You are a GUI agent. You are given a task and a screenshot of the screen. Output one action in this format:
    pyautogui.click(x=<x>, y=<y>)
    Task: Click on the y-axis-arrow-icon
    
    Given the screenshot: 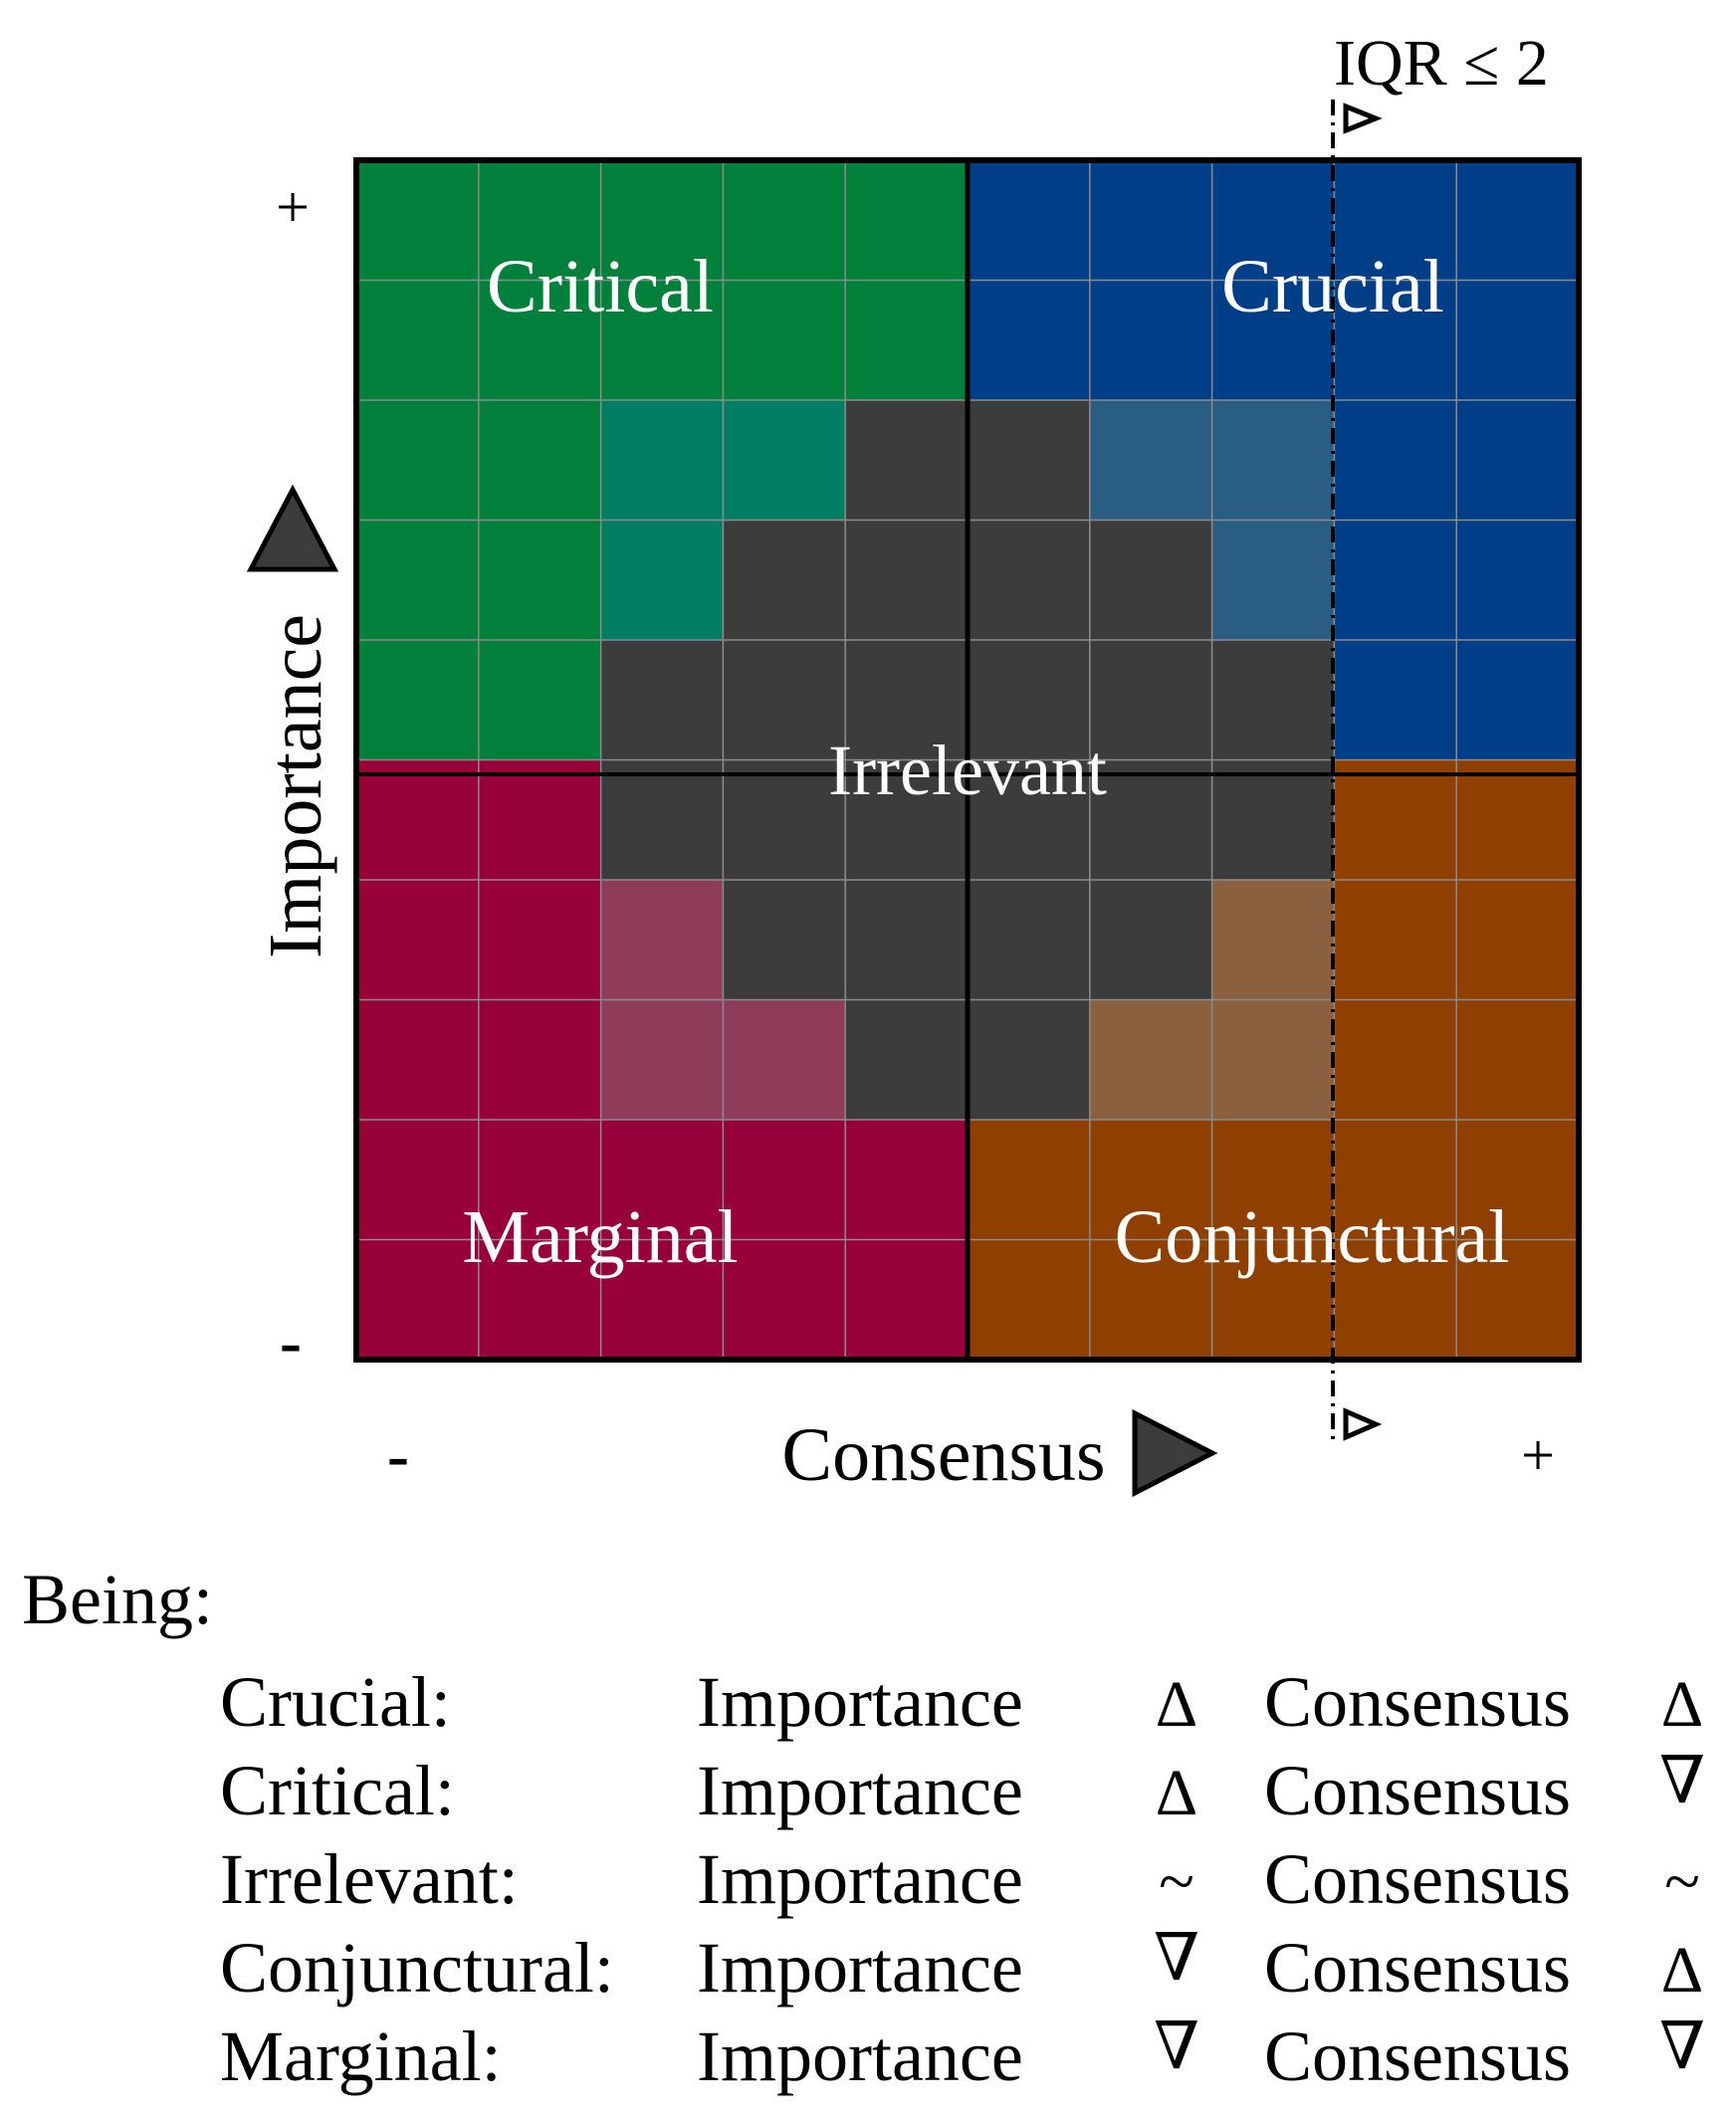 What is the action you would take?
    pyautogui.click(x=293, y=528)
    